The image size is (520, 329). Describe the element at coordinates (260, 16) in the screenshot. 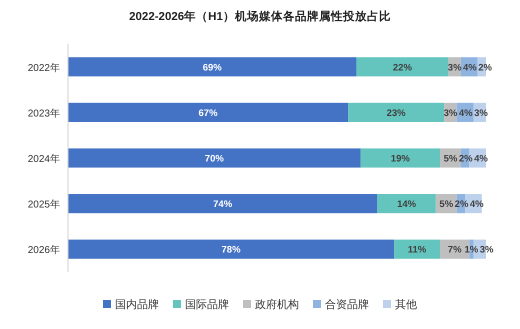

I see `chart-title: 2022-2026年（H1）机场媒体各品牌属性投放占比` at that location.